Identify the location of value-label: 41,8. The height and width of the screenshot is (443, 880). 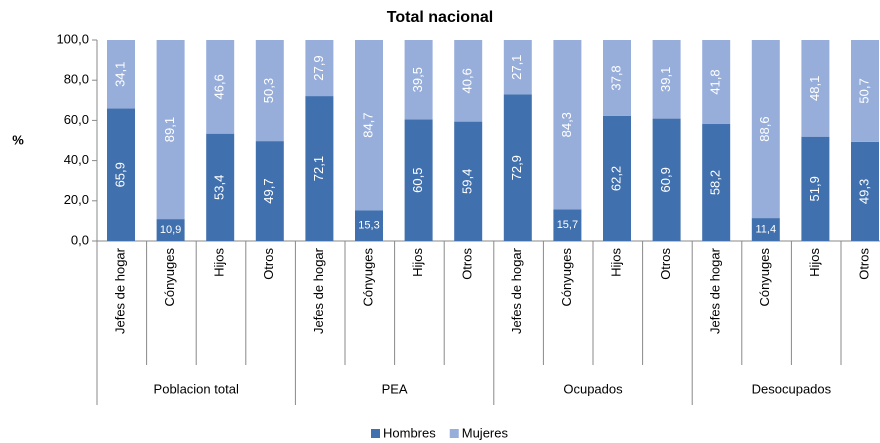
(715, 81).